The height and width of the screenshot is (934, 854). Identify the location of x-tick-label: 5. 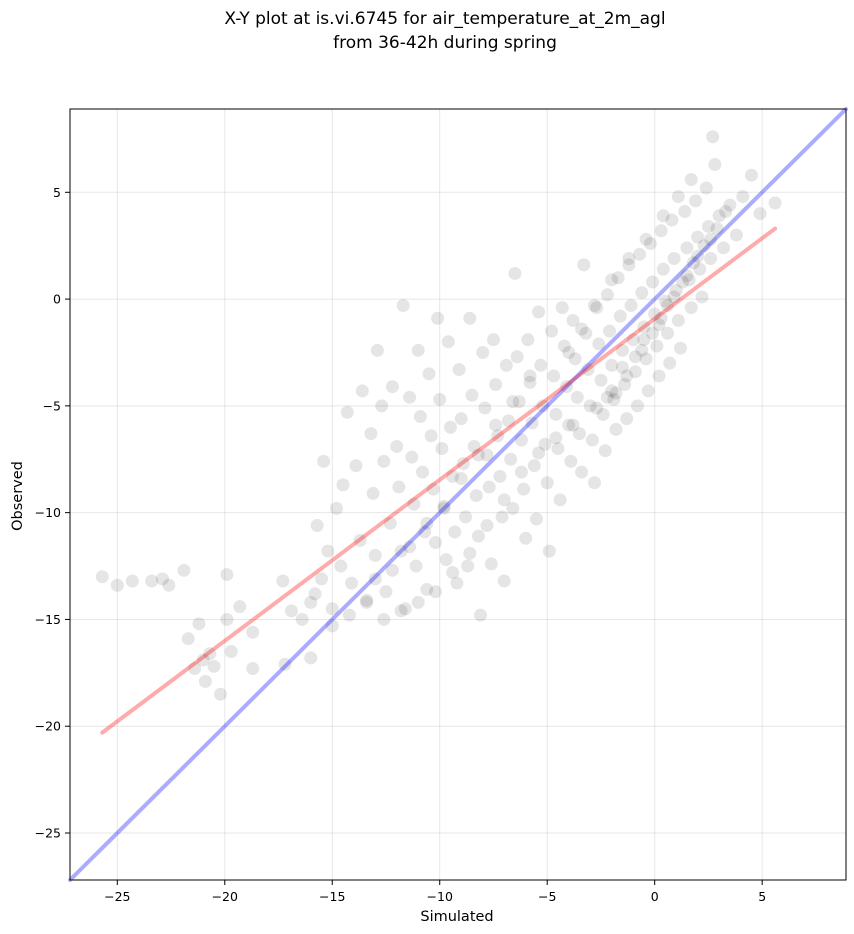
(762, 896).